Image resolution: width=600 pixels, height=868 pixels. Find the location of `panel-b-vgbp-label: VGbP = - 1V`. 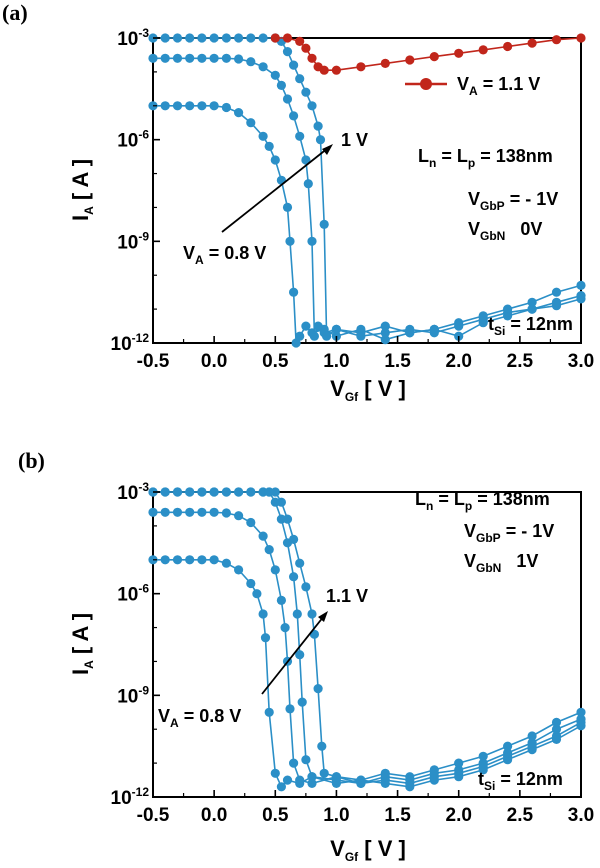

panel-b-vgbp-label: VGbP = - 1V is located at coordinates (509, 533).